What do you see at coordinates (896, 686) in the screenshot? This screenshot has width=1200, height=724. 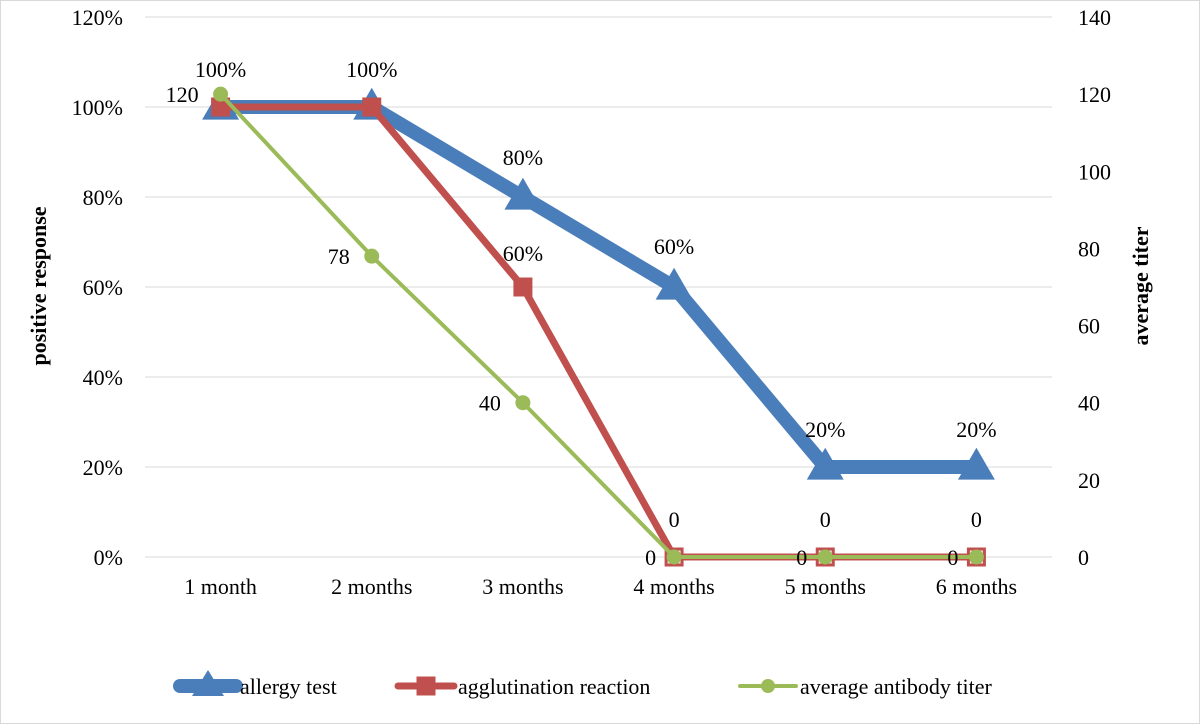 I see `legend-label: average antibody titer` at bounding box center [896, 686].